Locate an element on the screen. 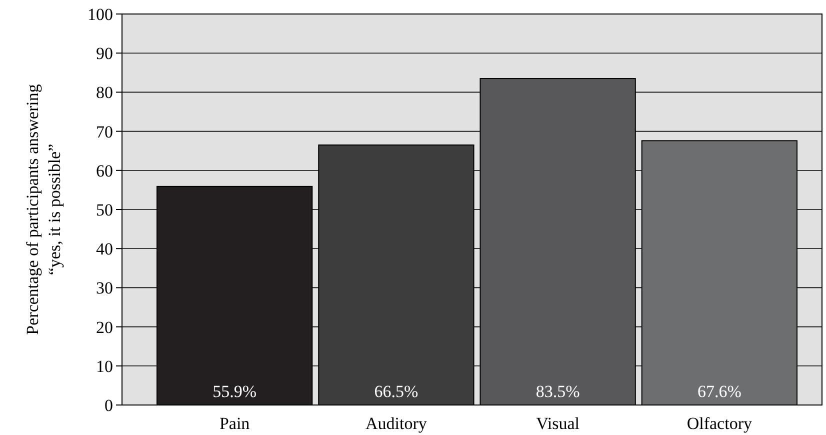 Image resolution: width=826 pixels, height=435 pixels. data-label: 66.5% is located at coordinates (396, 391).